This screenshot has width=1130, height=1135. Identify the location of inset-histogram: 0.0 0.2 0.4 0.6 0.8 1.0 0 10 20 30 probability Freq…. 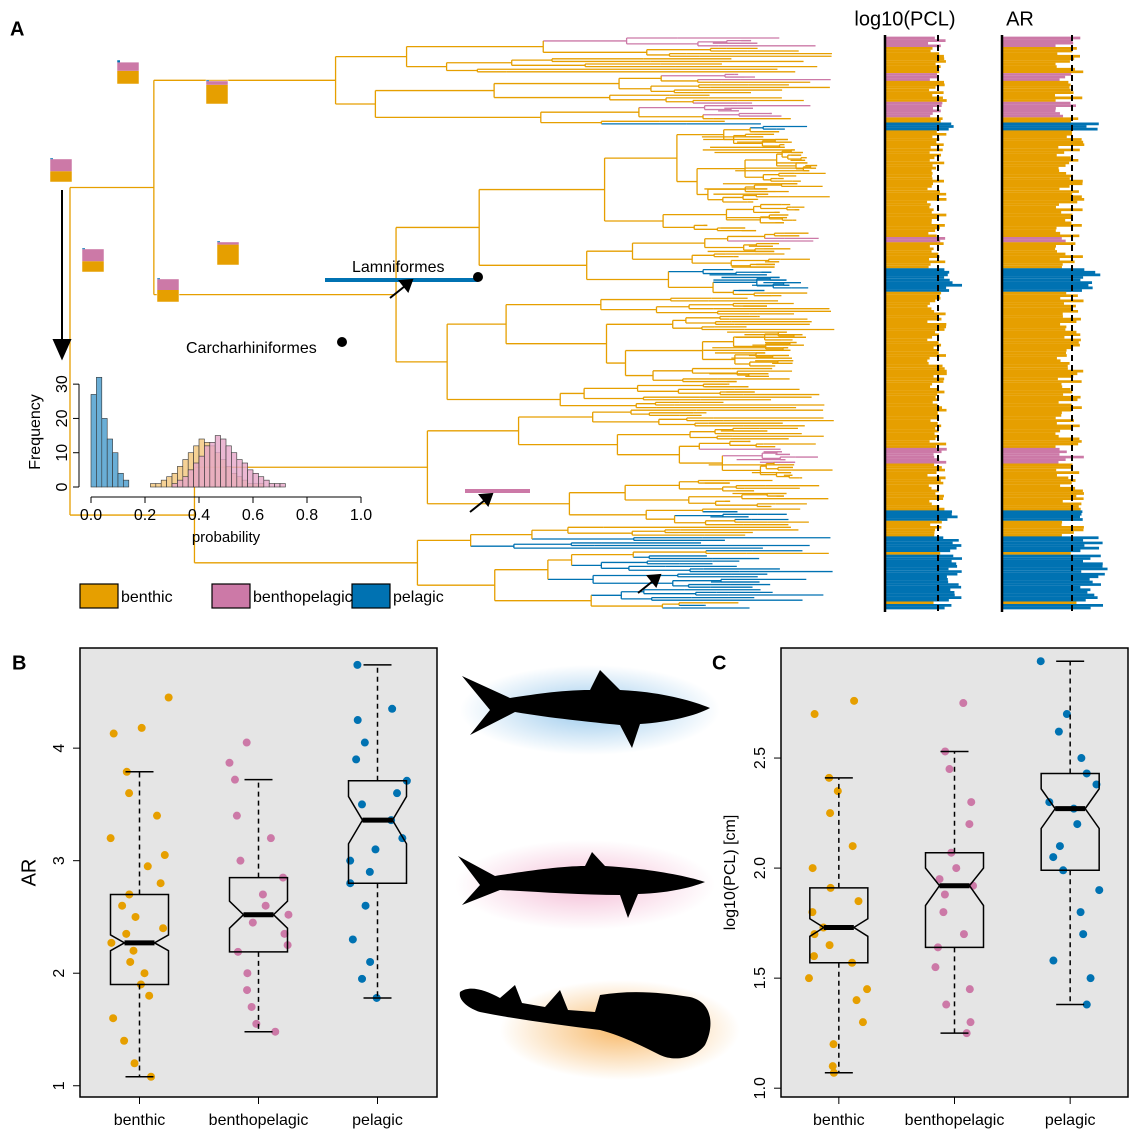
(199, 460).